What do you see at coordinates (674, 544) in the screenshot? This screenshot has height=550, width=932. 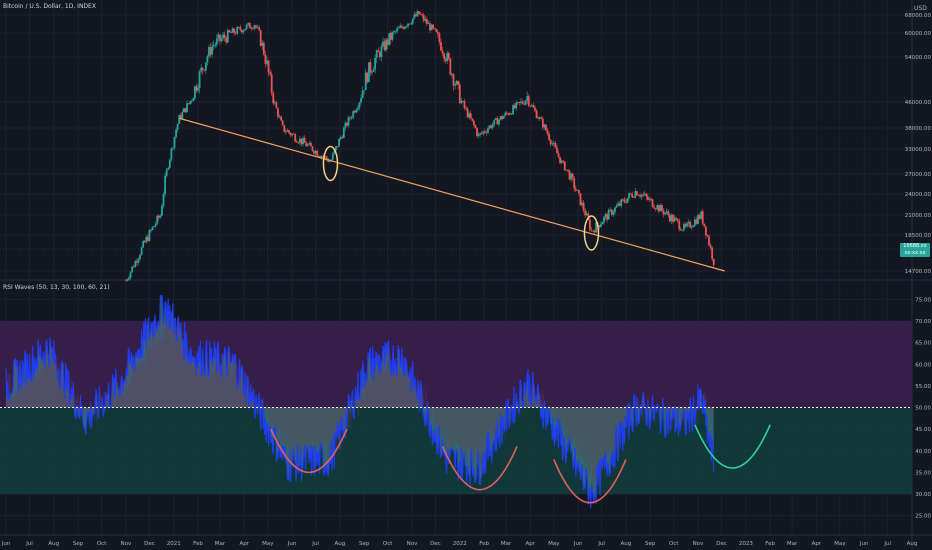 I see `time-axis-label: Oct` at bounding box center [674, 544].